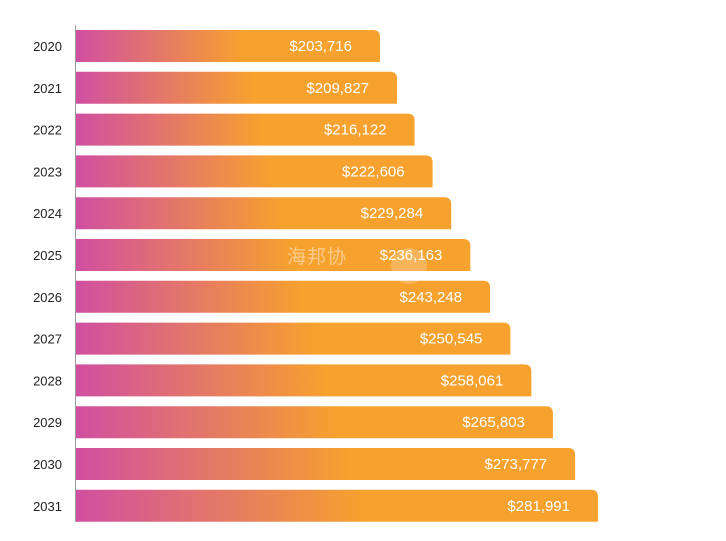 This screenshot has width=726, height=541. I want to click on value-label-2029: $265,803, so click(493, 422).